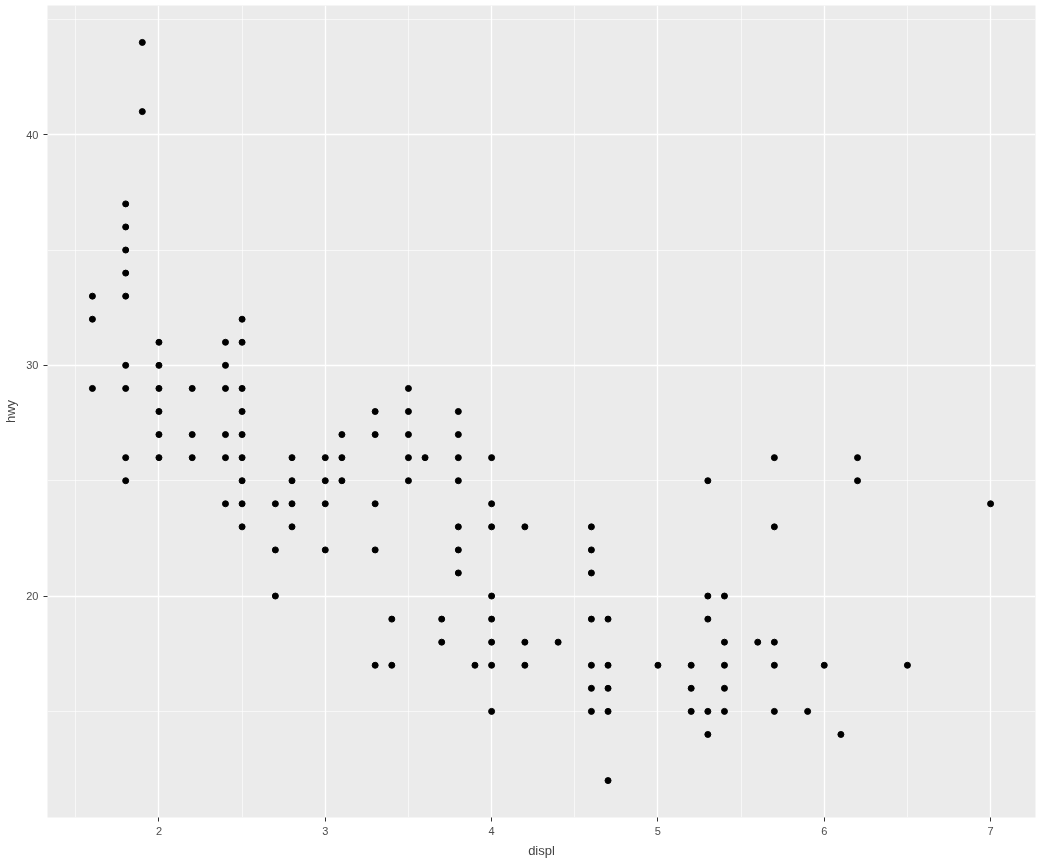 This screenshot has height=865, width=1044. I want to click on x-tick-label: 4, so click(491, 830).